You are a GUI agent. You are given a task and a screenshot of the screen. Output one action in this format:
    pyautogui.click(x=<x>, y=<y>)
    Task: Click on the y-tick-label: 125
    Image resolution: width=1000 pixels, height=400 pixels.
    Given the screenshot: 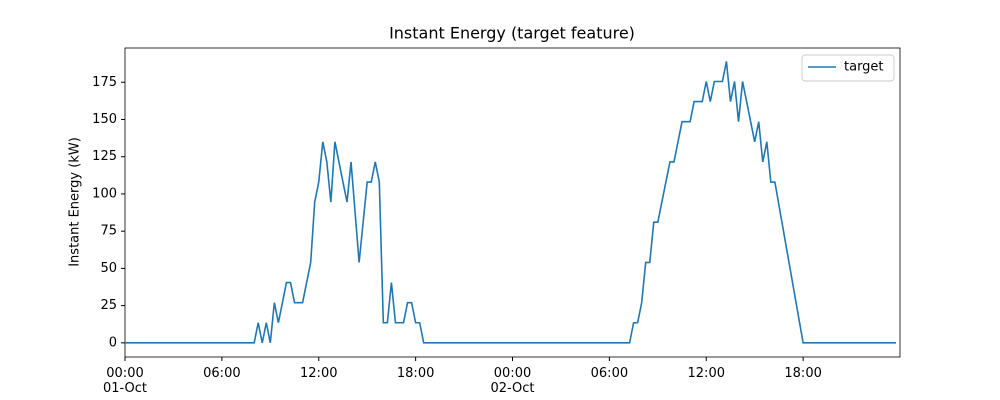 What is the action you would take?
    pyautogui.click(x=104, y=156)
    